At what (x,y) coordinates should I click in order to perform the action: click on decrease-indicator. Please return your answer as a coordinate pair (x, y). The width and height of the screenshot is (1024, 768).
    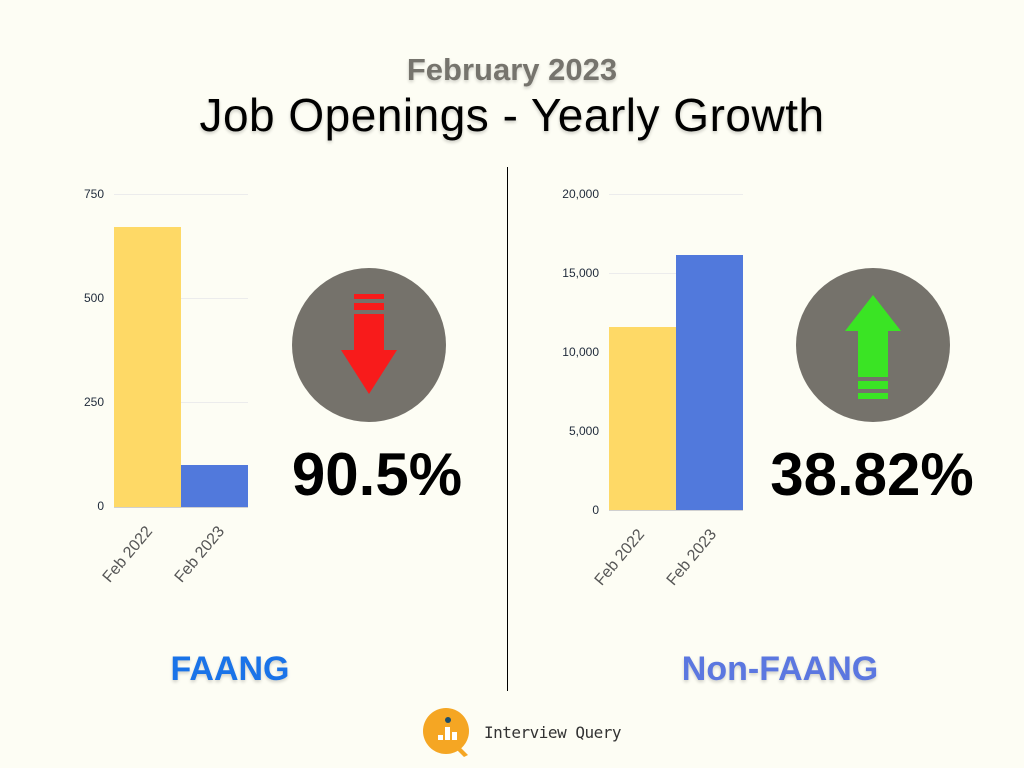
    Looking at the image, I should click on (369, 345).